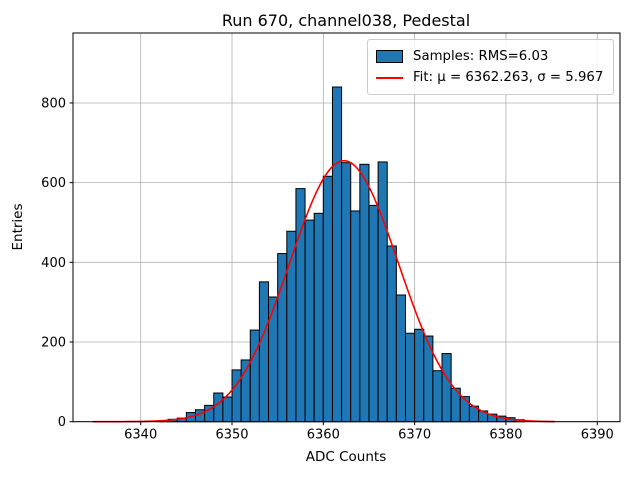  Describe the element at coordinates (140, 435) in the screenshot. I see `x-tick-label: 6340` at that location.